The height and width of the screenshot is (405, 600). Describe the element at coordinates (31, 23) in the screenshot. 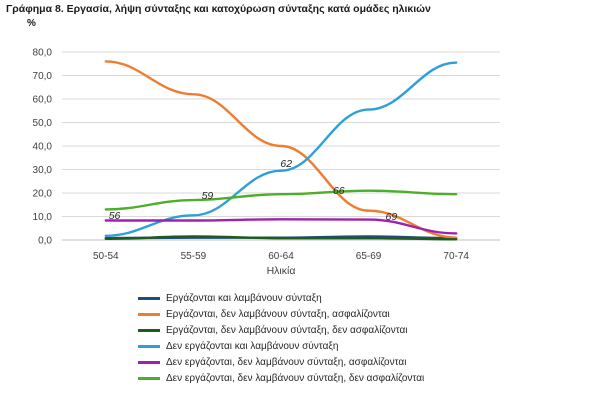

I see `y-unit-label: %` at that location.